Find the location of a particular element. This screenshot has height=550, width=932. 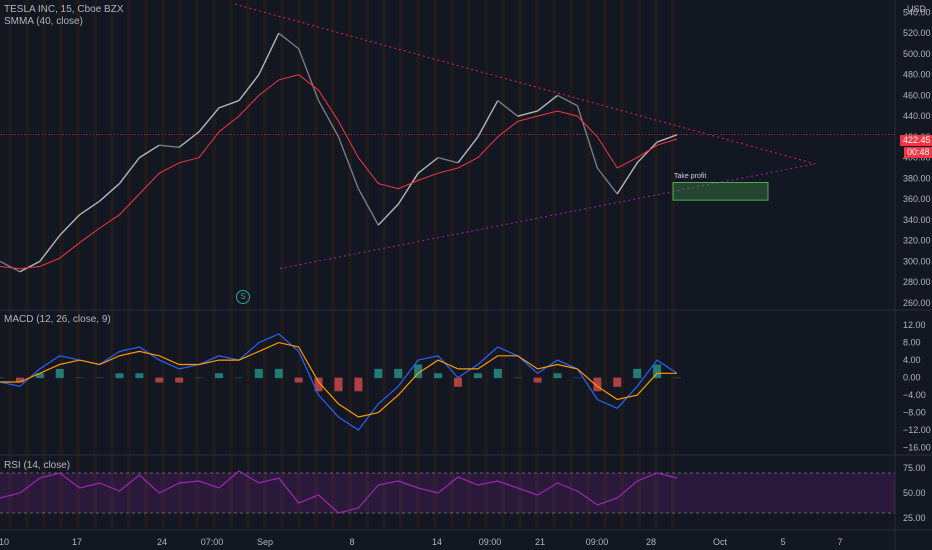

price-tick-label: 460.00 is located at coordinates (917, 95).